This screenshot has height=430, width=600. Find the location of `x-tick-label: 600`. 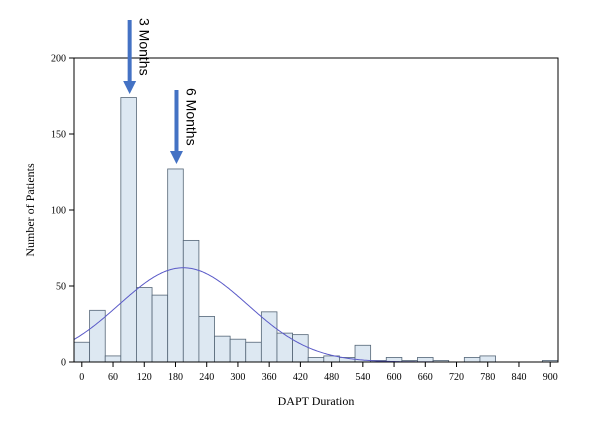

x-tick-label: 600 is located at coordinates (394, 377).